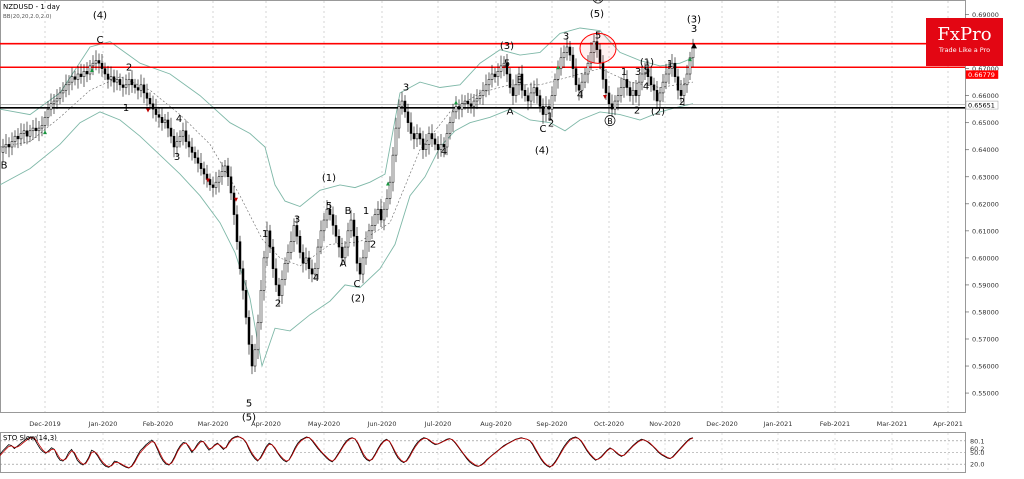 Image resolution: width=1024 pixels, height=479 pixels. I want to click on wave-label: A, so click(510, 111).